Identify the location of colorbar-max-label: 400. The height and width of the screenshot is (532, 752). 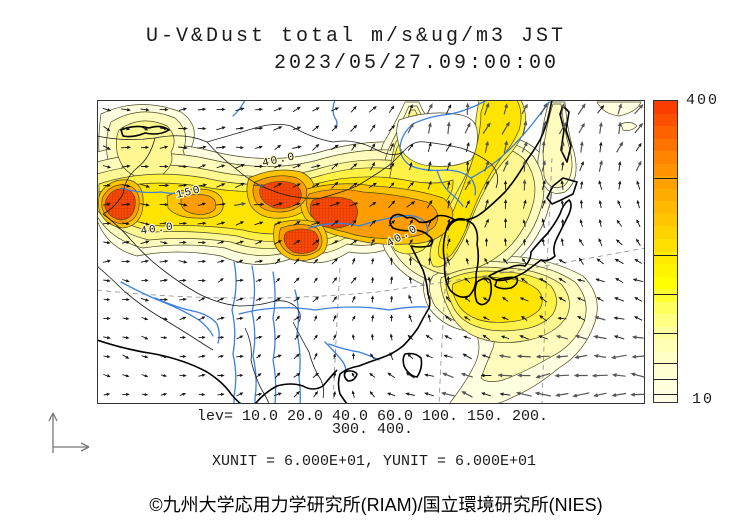
(703, 100).